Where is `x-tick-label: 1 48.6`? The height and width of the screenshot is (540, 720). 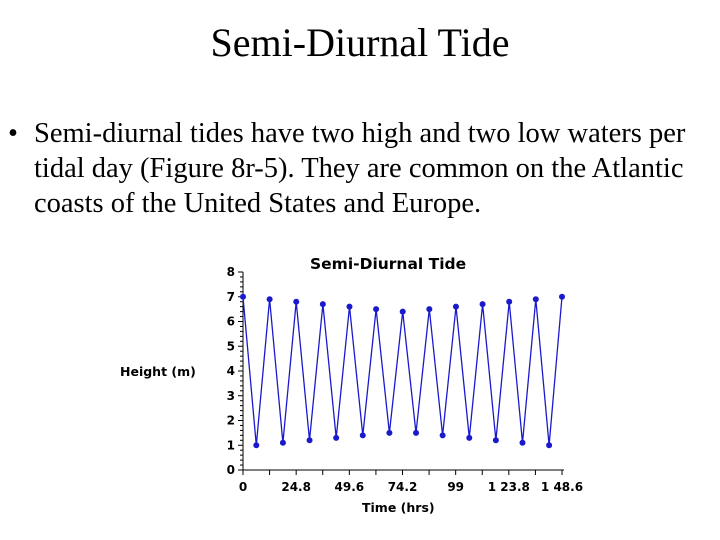 x-tick-label: 1 48.6 is located at coordinates (562, 487).